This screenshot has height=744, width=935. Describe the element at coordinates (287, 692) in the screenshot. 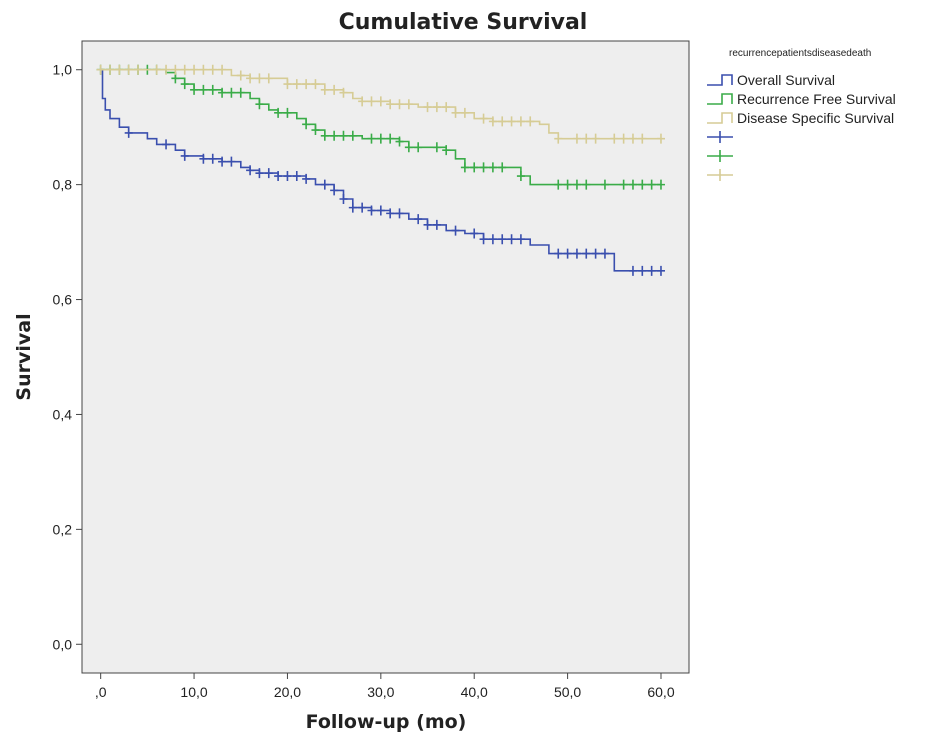

I see `x-tick-label: 20,0` at that location.